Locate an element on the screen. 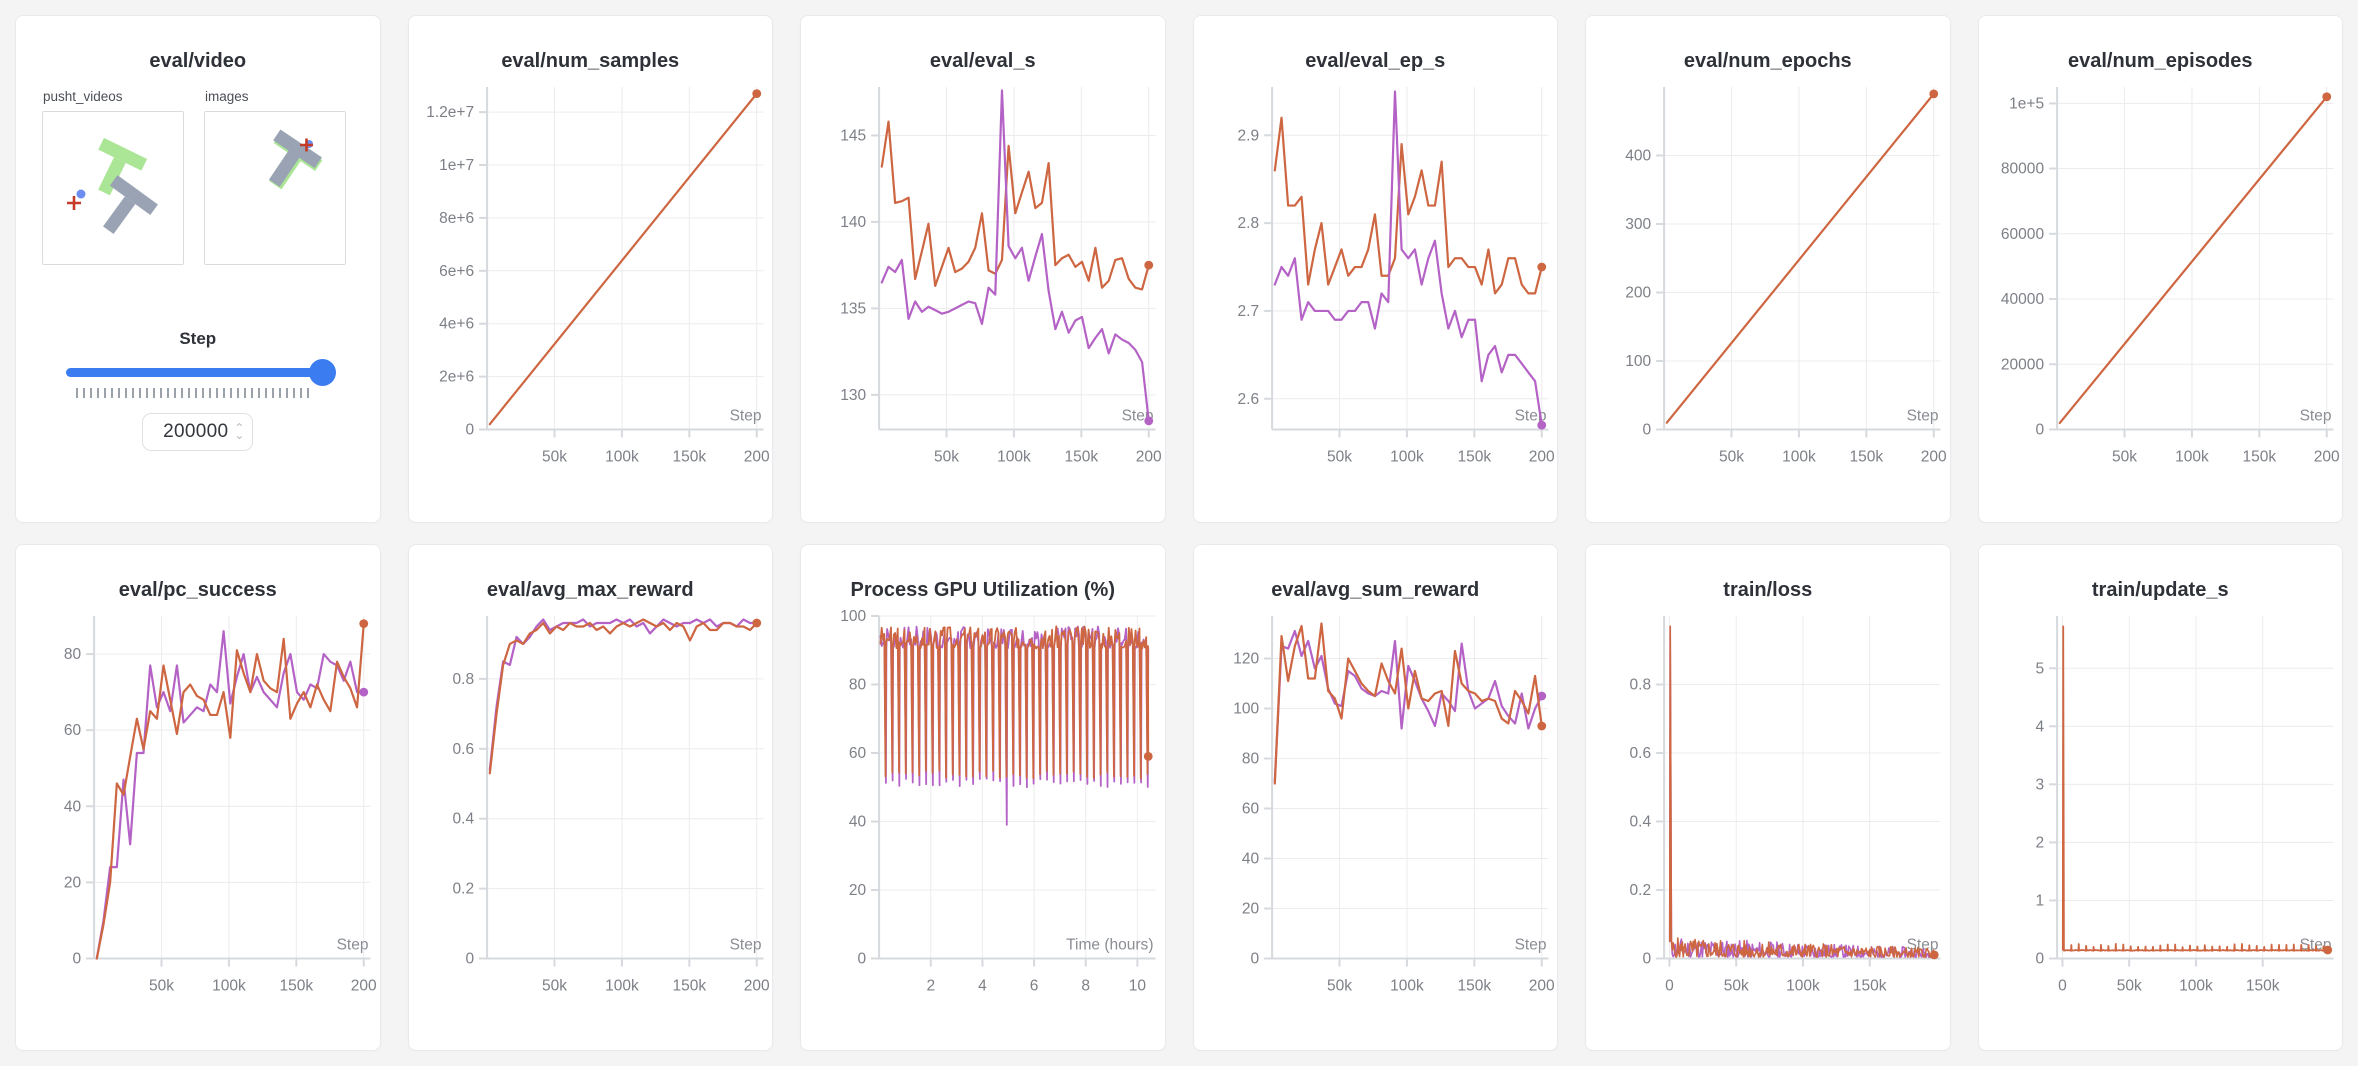 This screenshot has width=2358, height=1066. media-thumbnails: pusht_videos is located at coordinates (198, 177).